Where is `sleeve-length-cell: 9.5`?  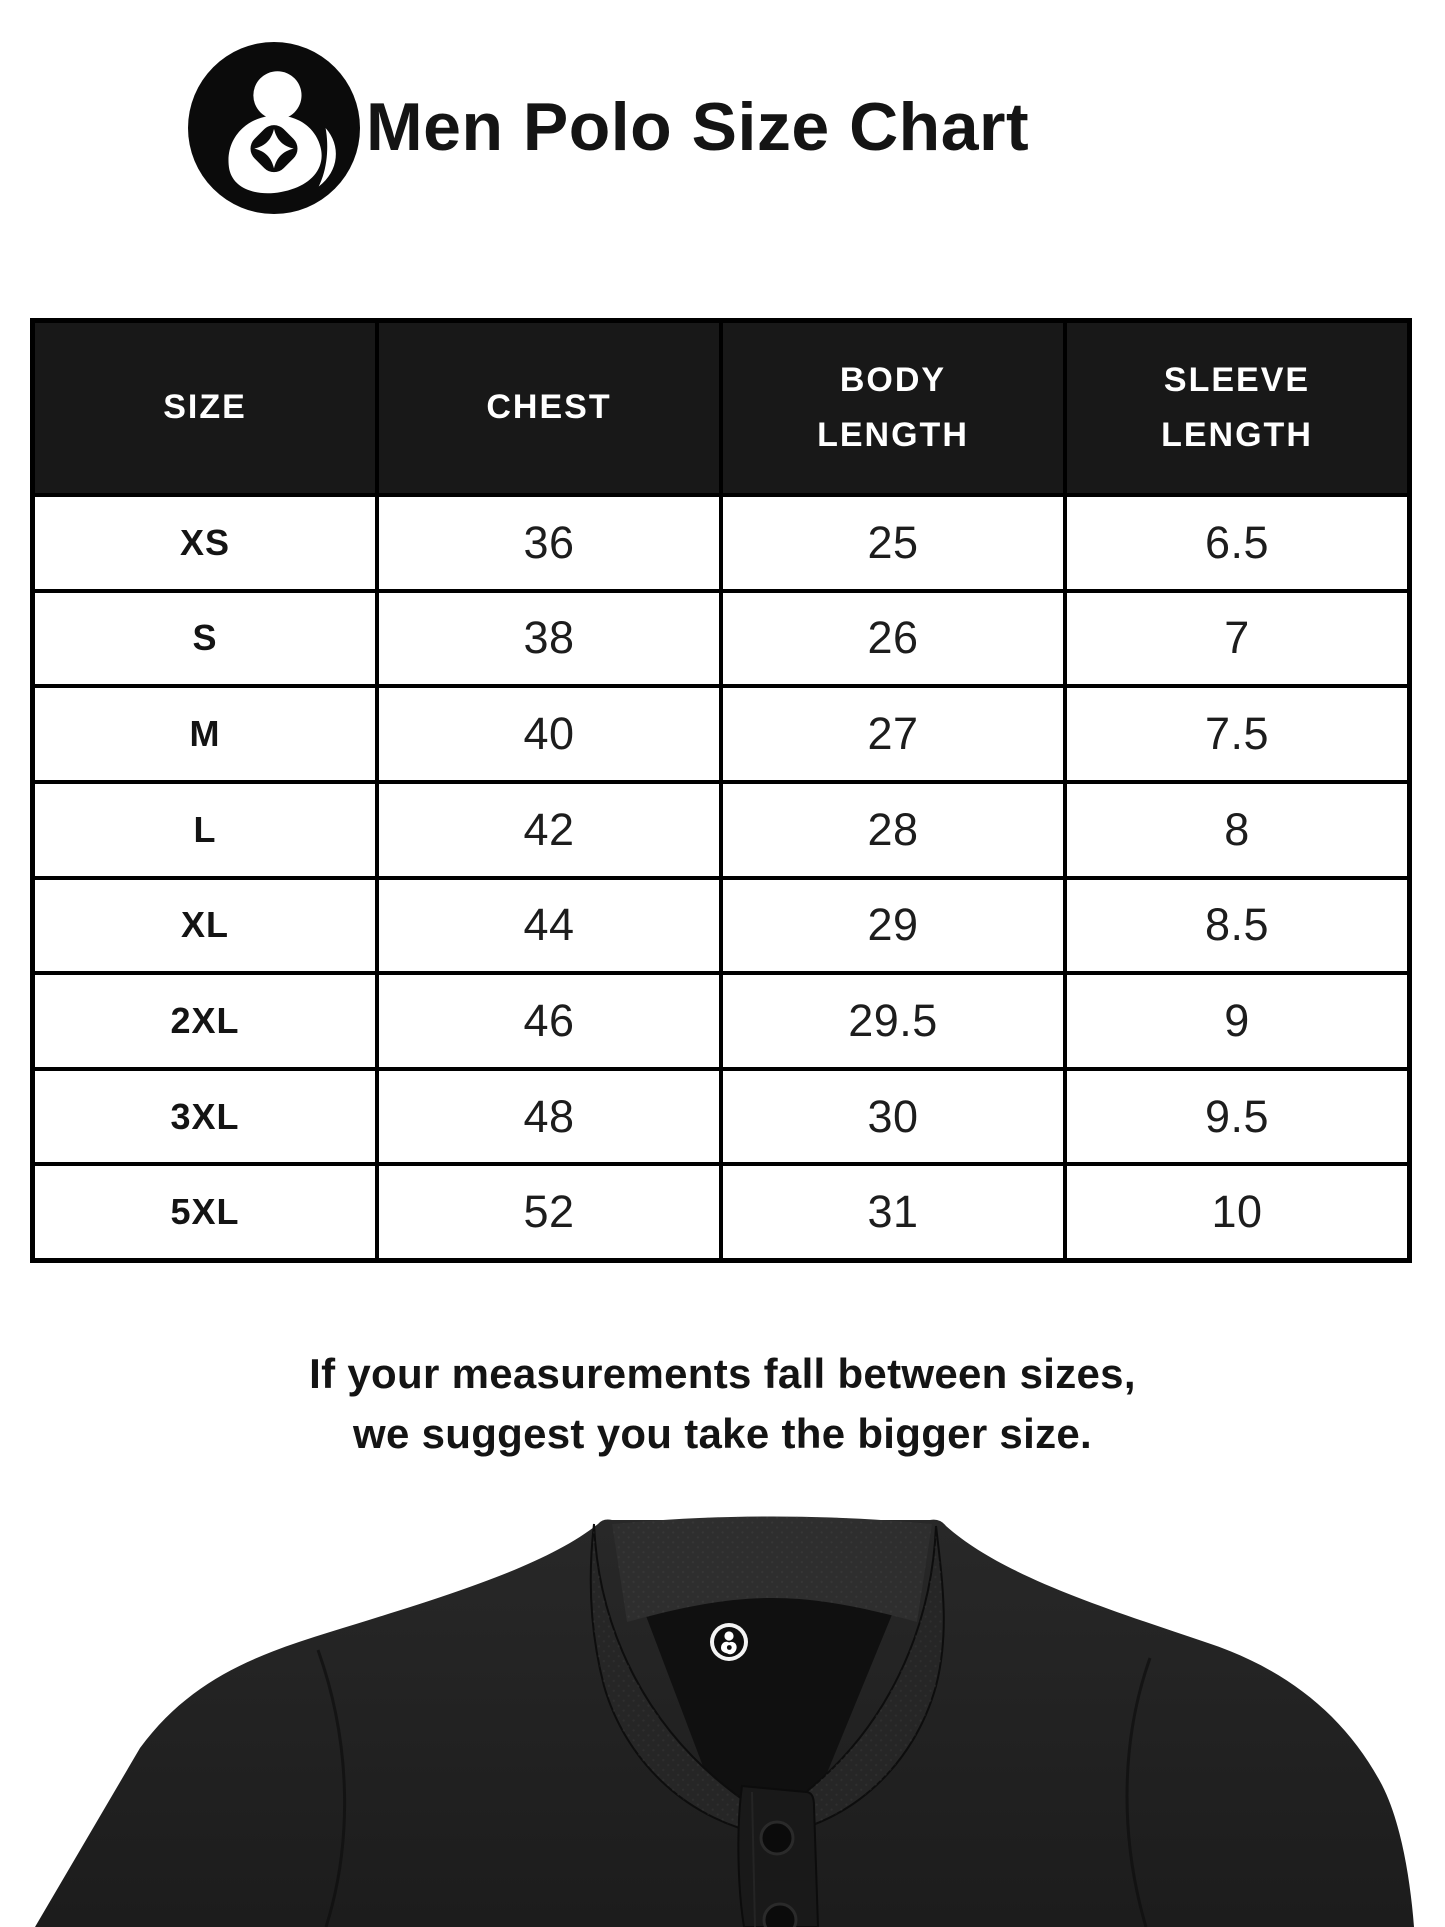
sleeve-length-cell: 9.5 is located at coordinates (1237, 1116).